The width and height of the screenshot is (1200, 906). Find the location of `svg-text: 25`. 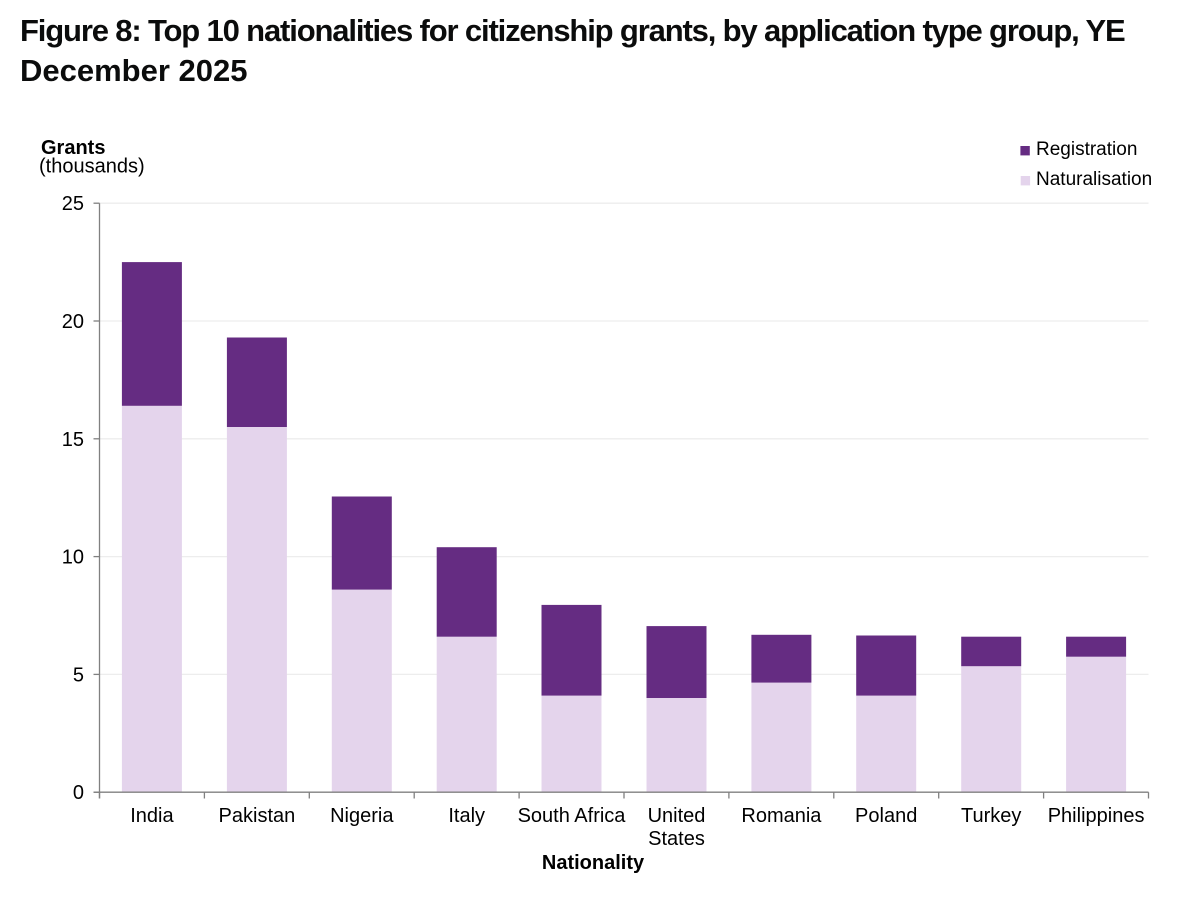

svg-text: 25 is located at coordinates (73, 204).